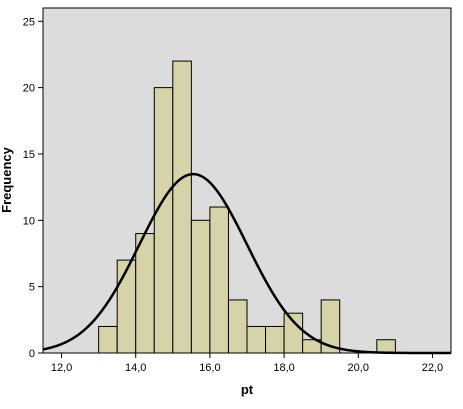 The height and width of the screenshot is (409, 463). I want to click on x-tick-label: 18,0, so click(283, 368).